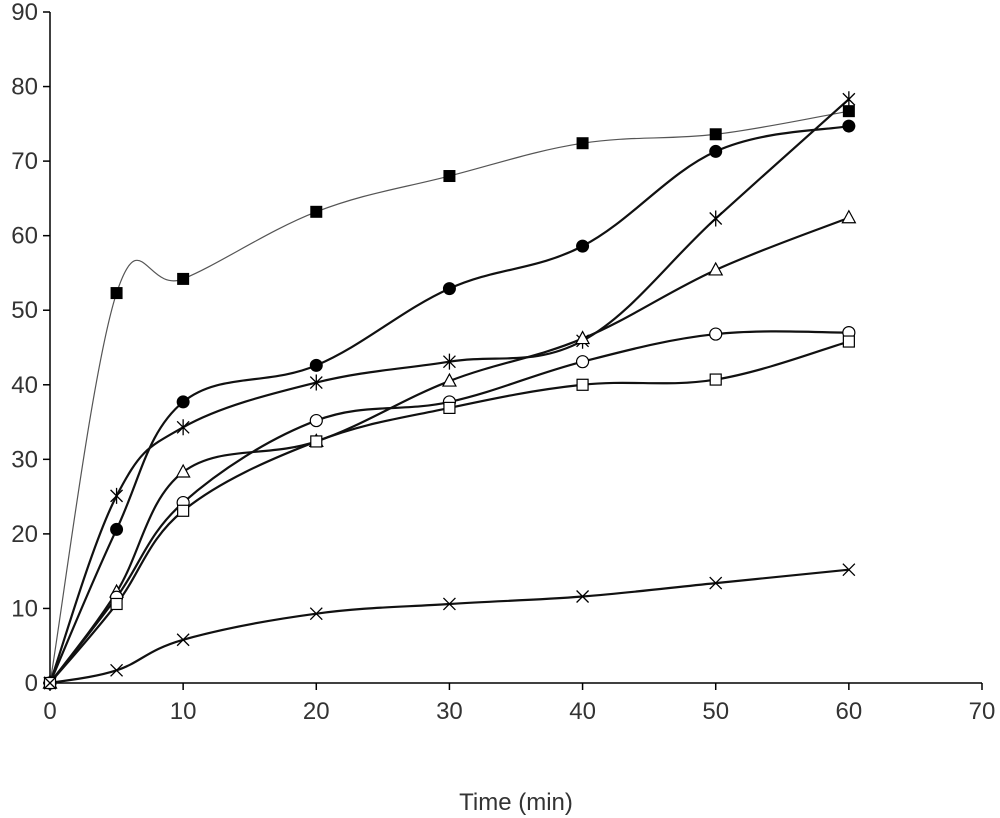 This screenshot has width=1000, height=818. What do you see at coordinates (49, 711) in the screenshot?
I see `x-tick-label: 0` at bounding box center [49, 711].